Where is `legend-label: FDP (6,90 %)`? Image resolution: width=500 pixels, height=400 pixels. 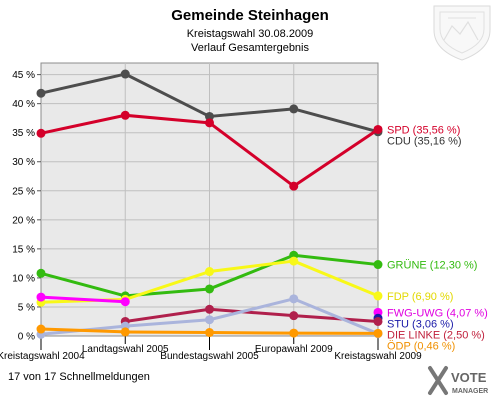 legend-label: FDP (6,90 %) is located at coordinates (420, 297).